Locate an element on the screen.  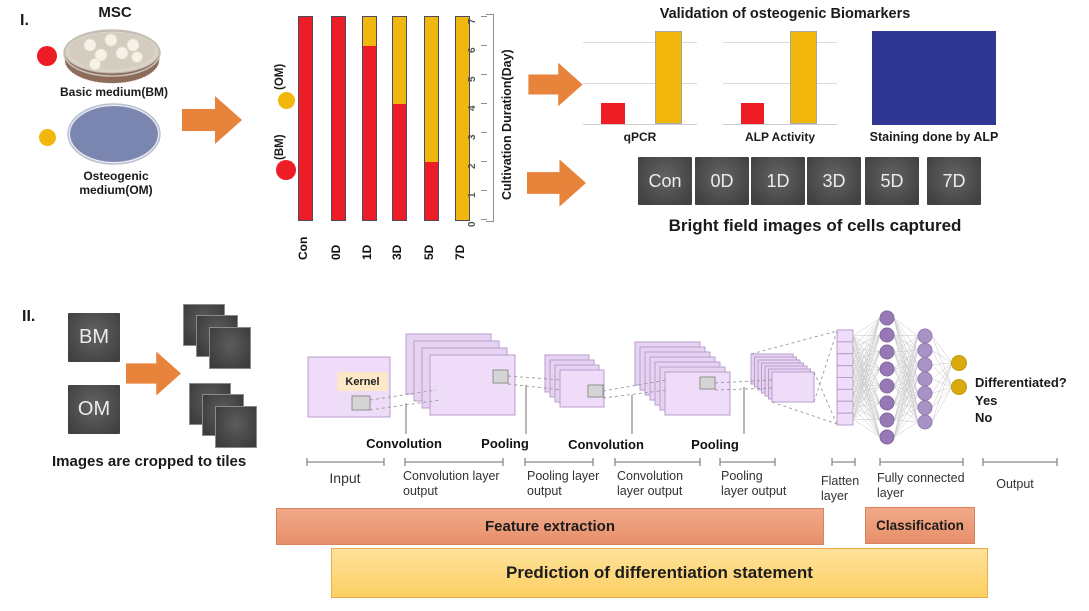
cultivation-bar-5D is located at coordinates (431, 118).